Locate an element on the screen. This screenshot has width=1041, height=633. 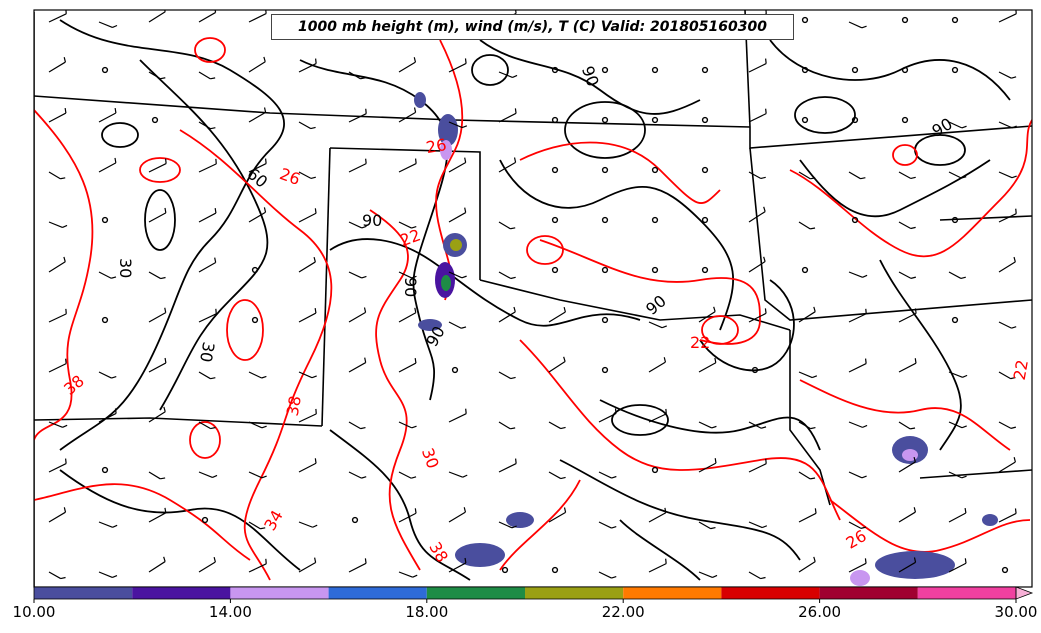
temperature-label: 34 is located at coordinates (273, 520).